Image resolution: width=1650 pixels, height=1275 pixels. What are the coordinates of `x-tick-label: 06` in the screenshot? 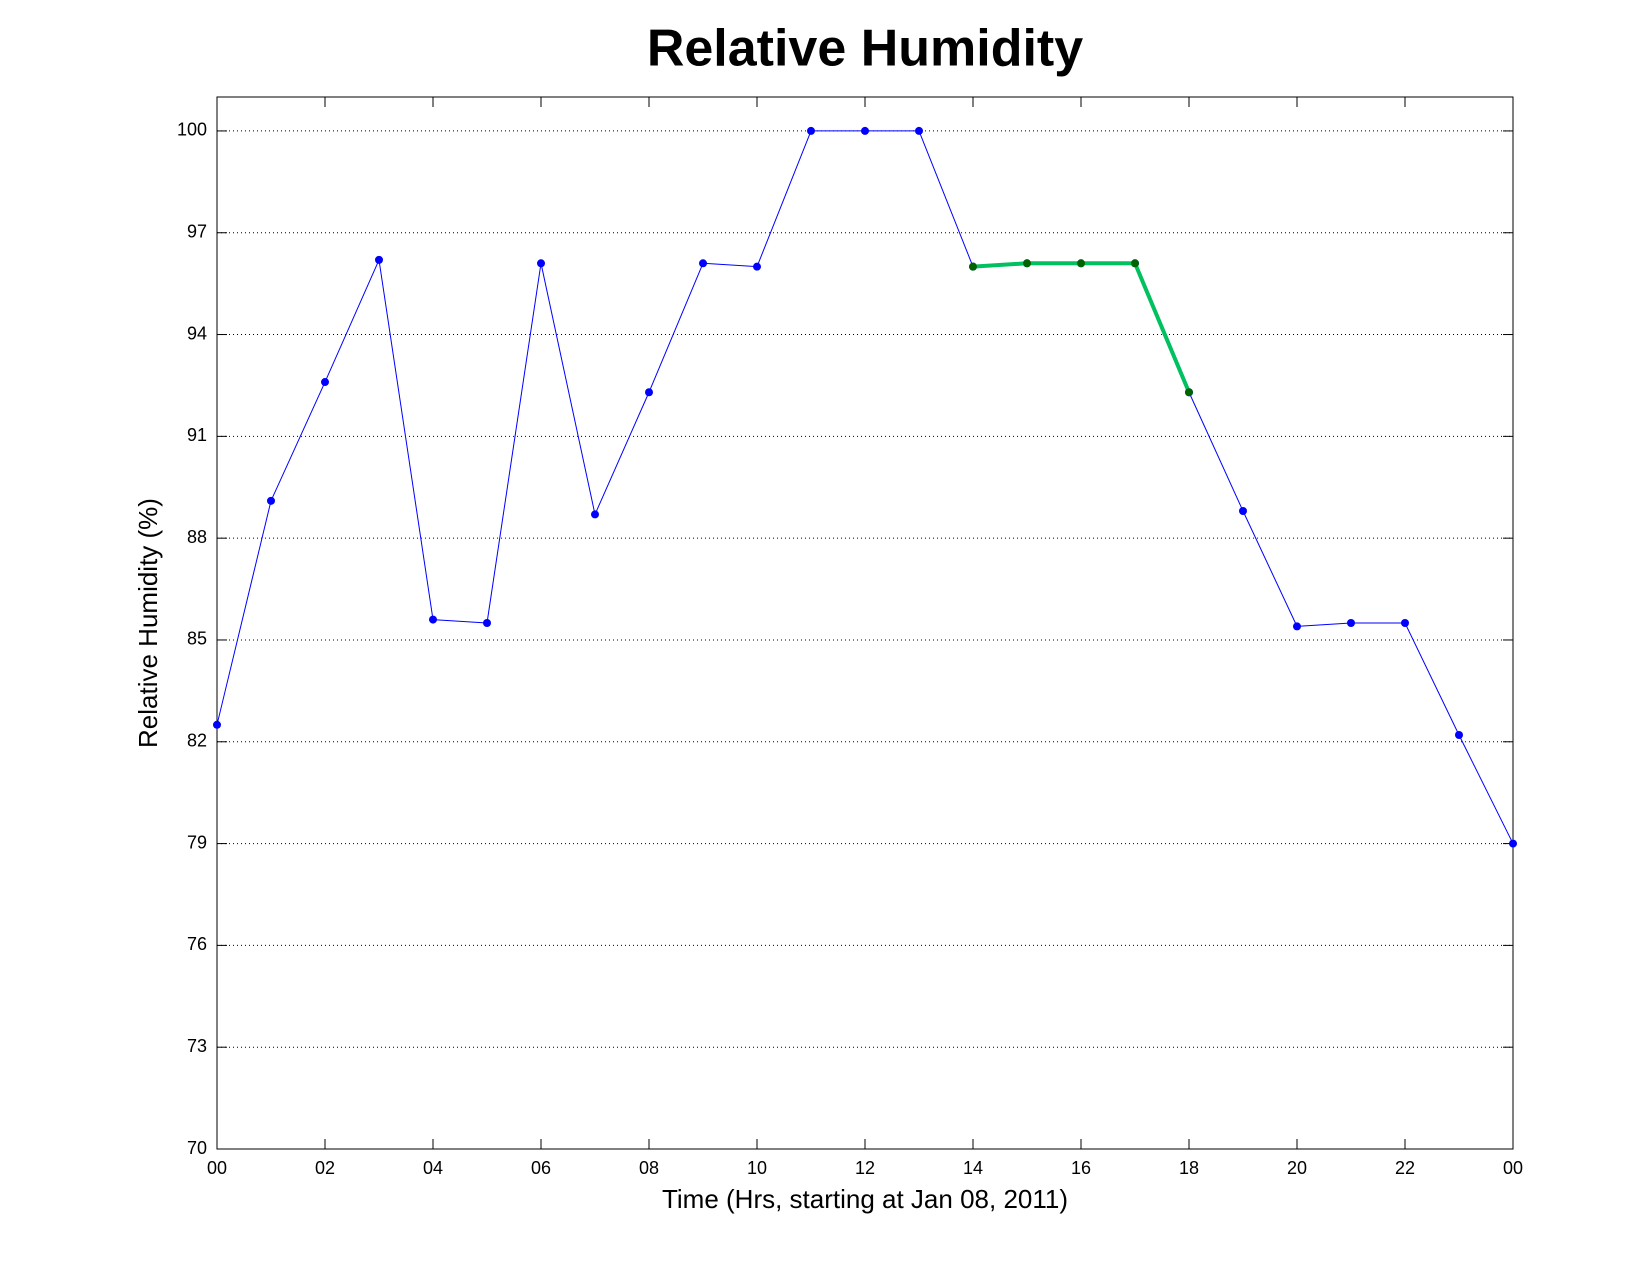 It's located at (541, 1168).